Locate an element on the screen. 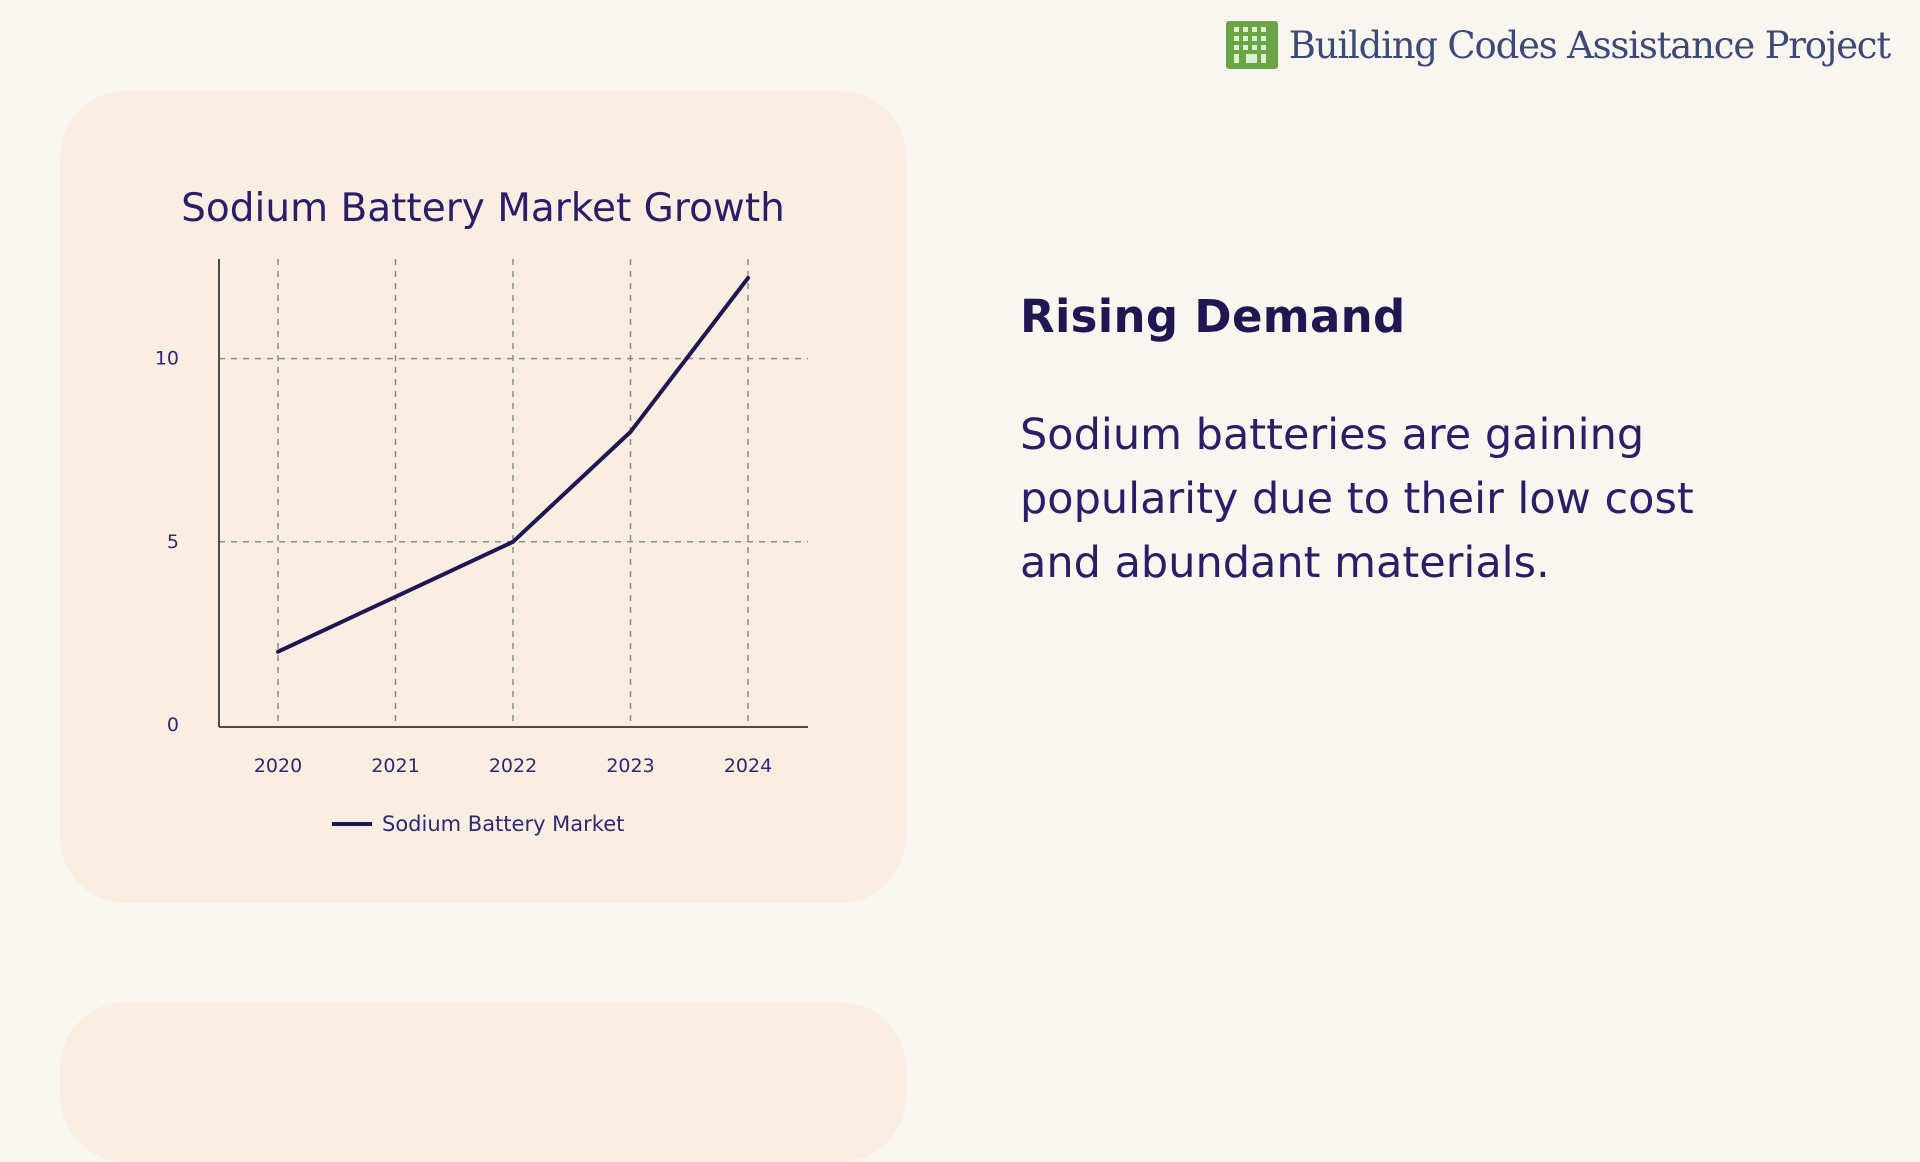 The width and height of the screenshot is (1920, 1162). next-card is located at coordinates (483, 1082).